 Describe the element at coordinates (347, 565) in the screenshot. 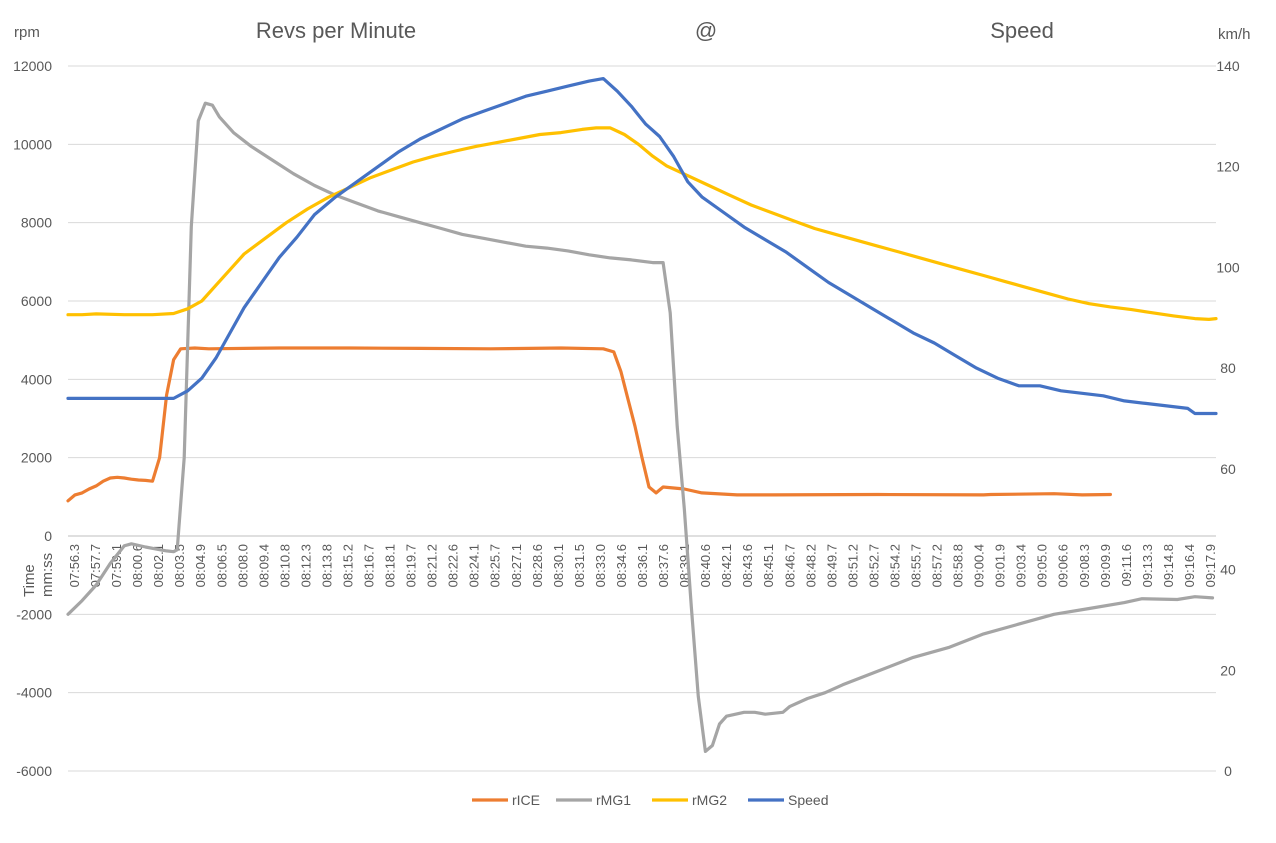

I see `x-tick-label: 08:15.2` at that location.